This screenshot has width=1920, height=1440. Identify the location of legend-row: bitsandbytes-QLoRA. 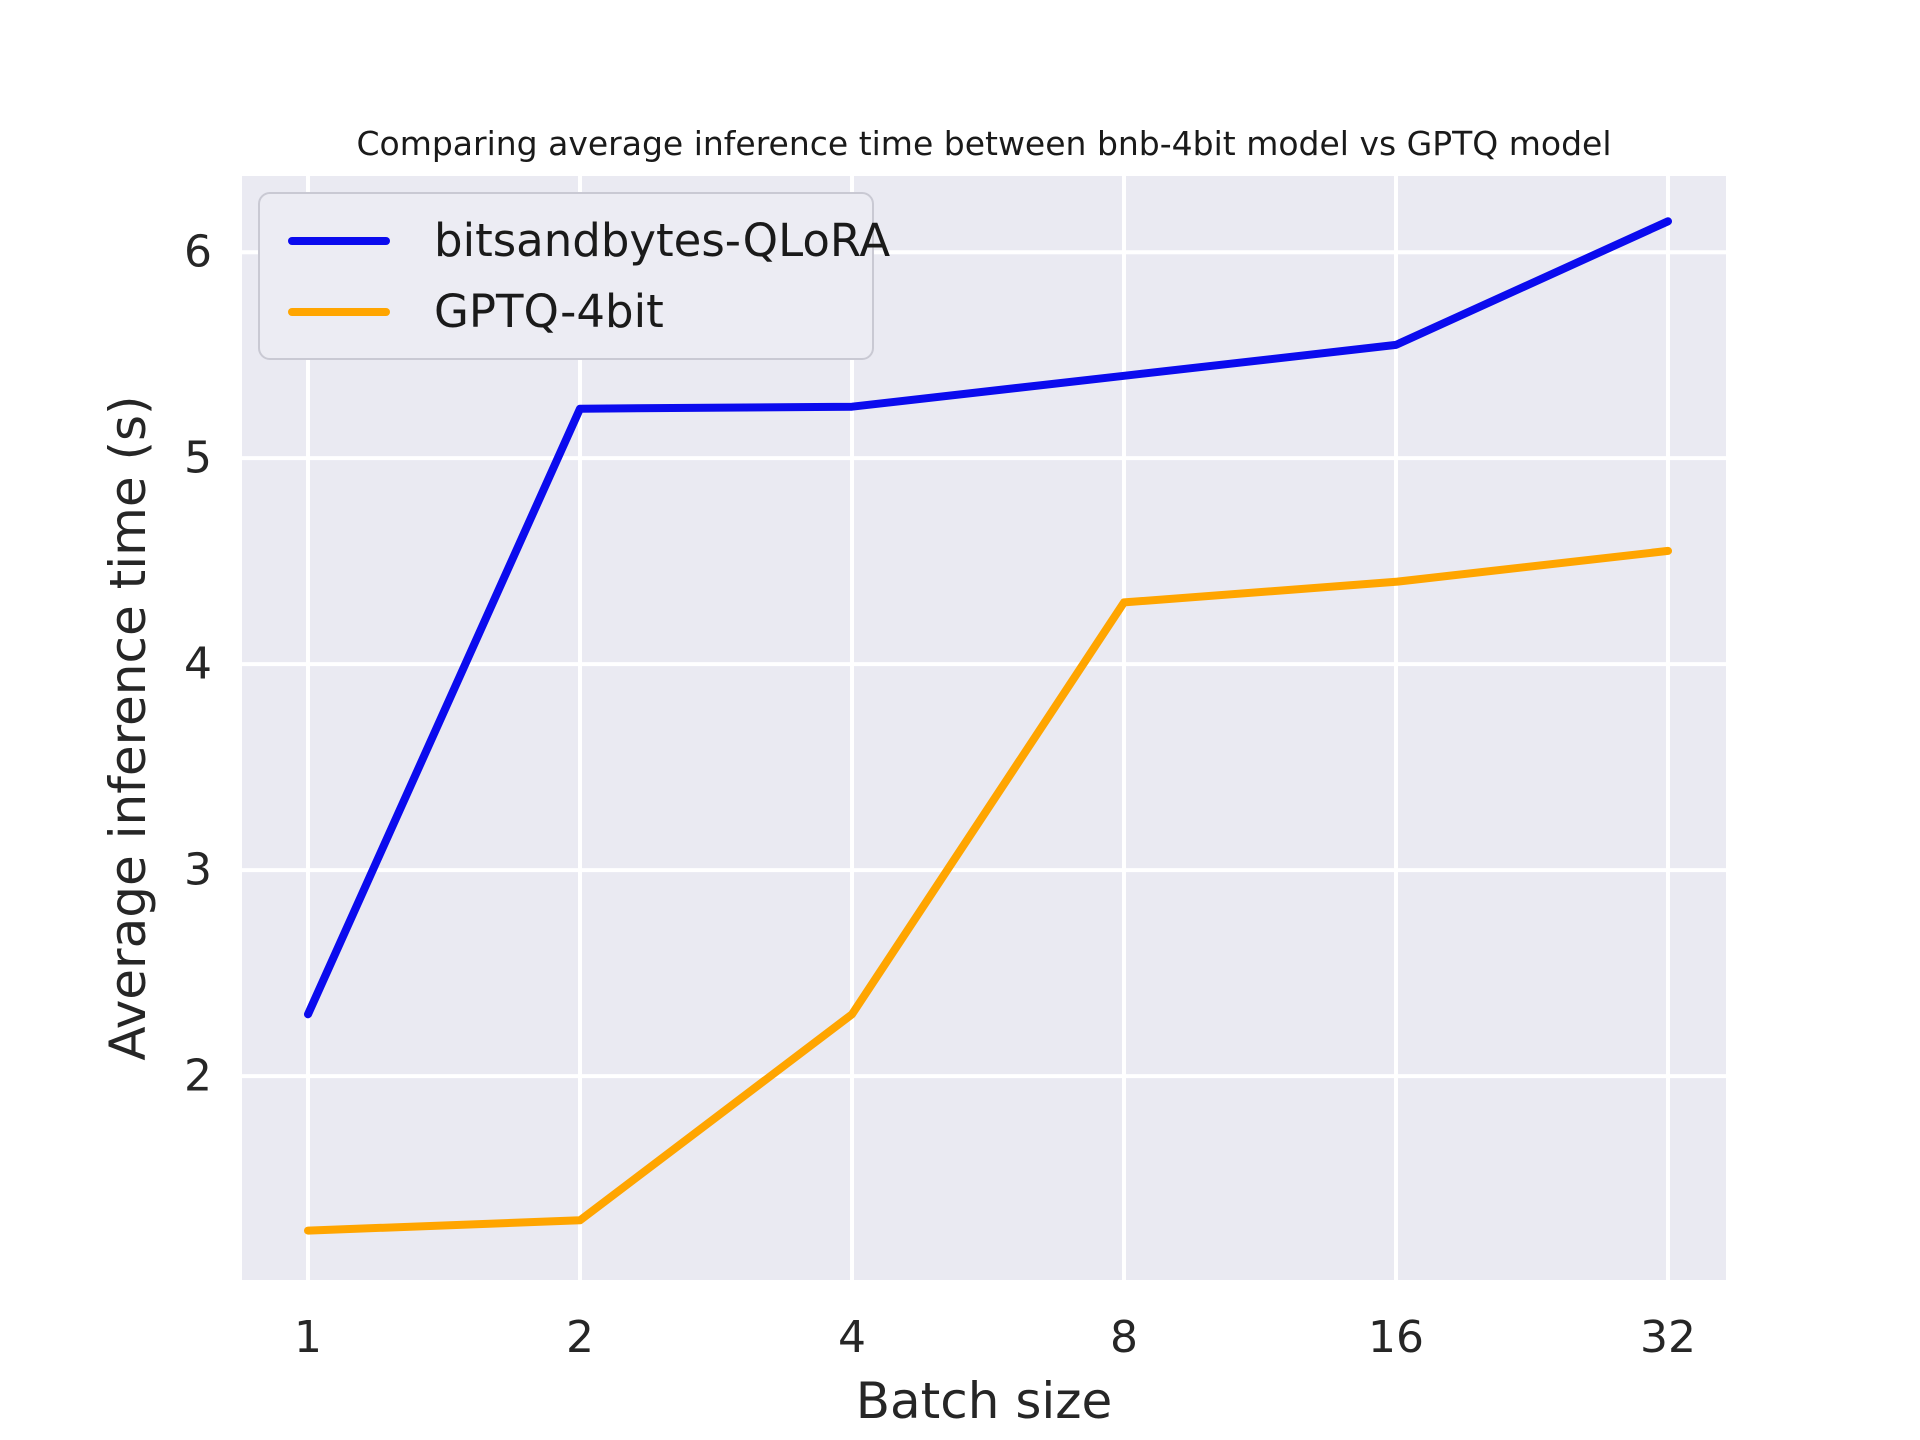
(589, 240).